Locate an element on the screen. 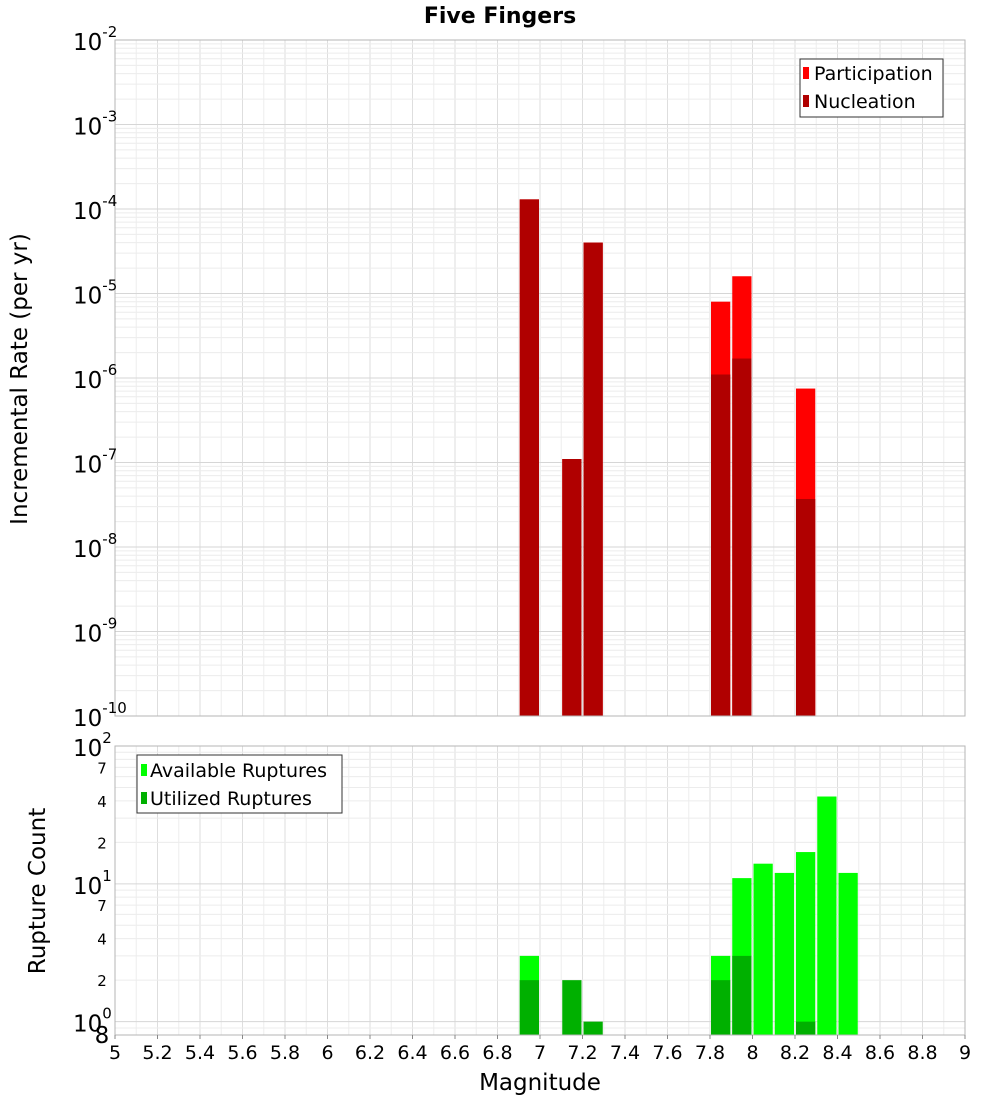 This screenshot has height=1100, width=1000. legend-label-participation: Participation is located at coordinates (873, 74).